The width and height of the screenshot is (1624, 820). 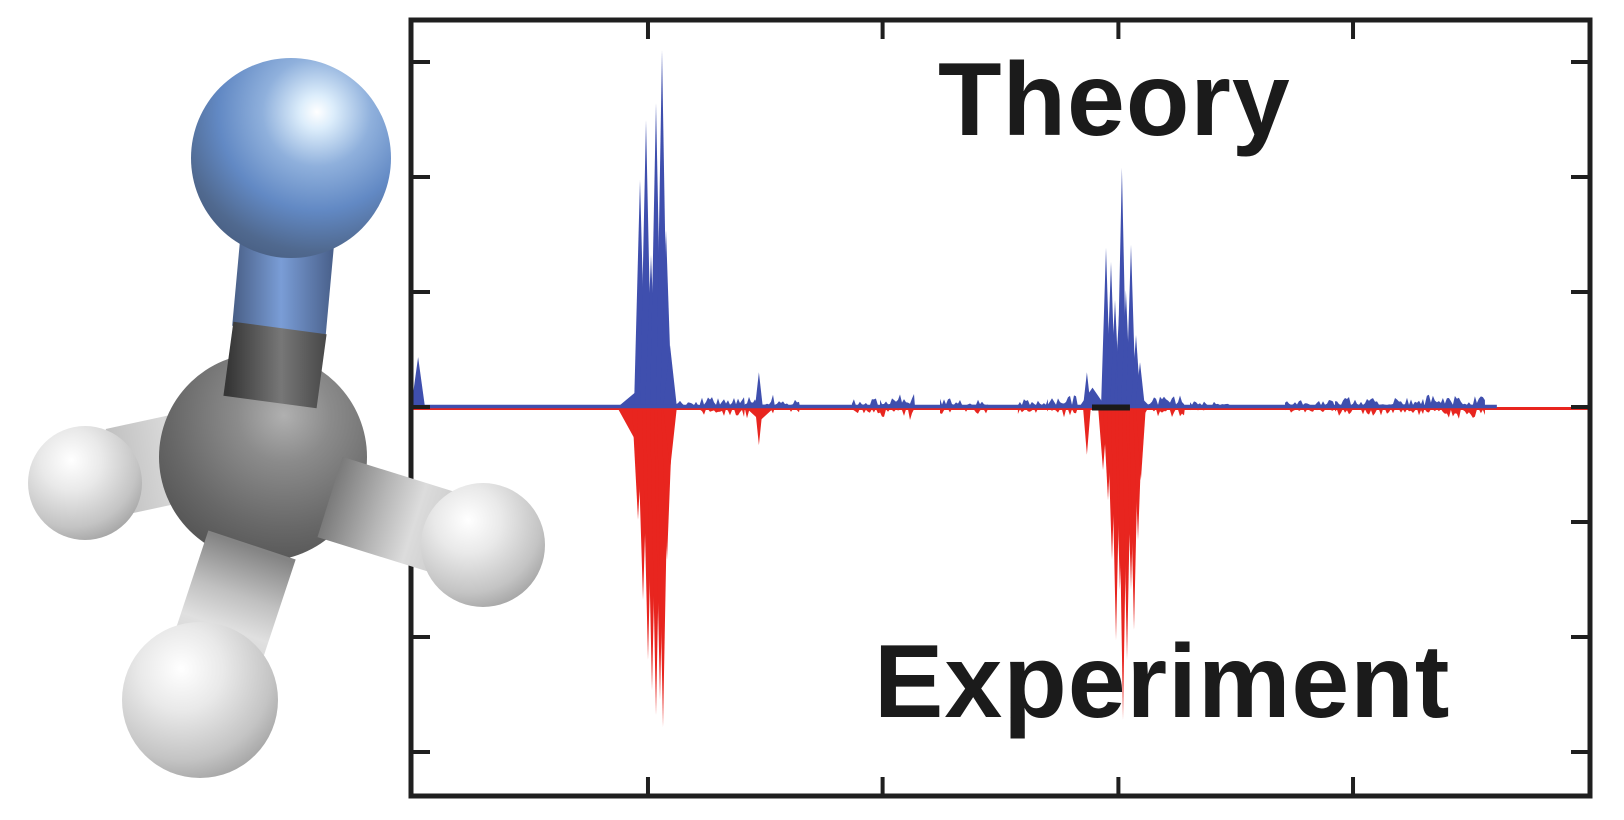 What do you see at coordinates (897, 413) in the screenshot?
I see `experiment-noise-band` at bounding box center [897, 413].